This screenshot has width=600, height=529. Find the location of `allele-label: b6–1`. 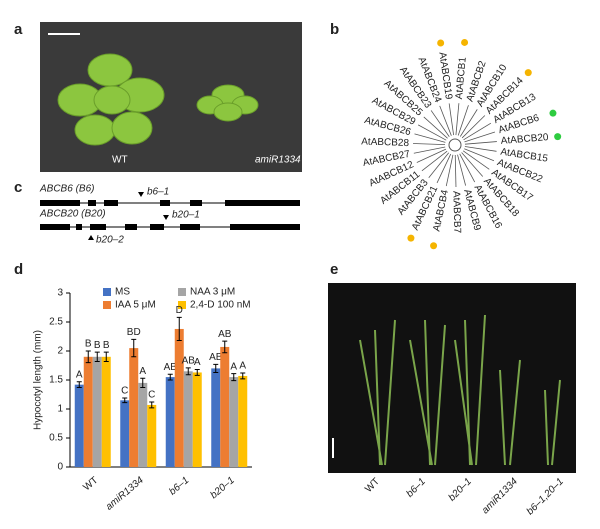

allele-label: b6–1 is located at coordinates (158, 192).